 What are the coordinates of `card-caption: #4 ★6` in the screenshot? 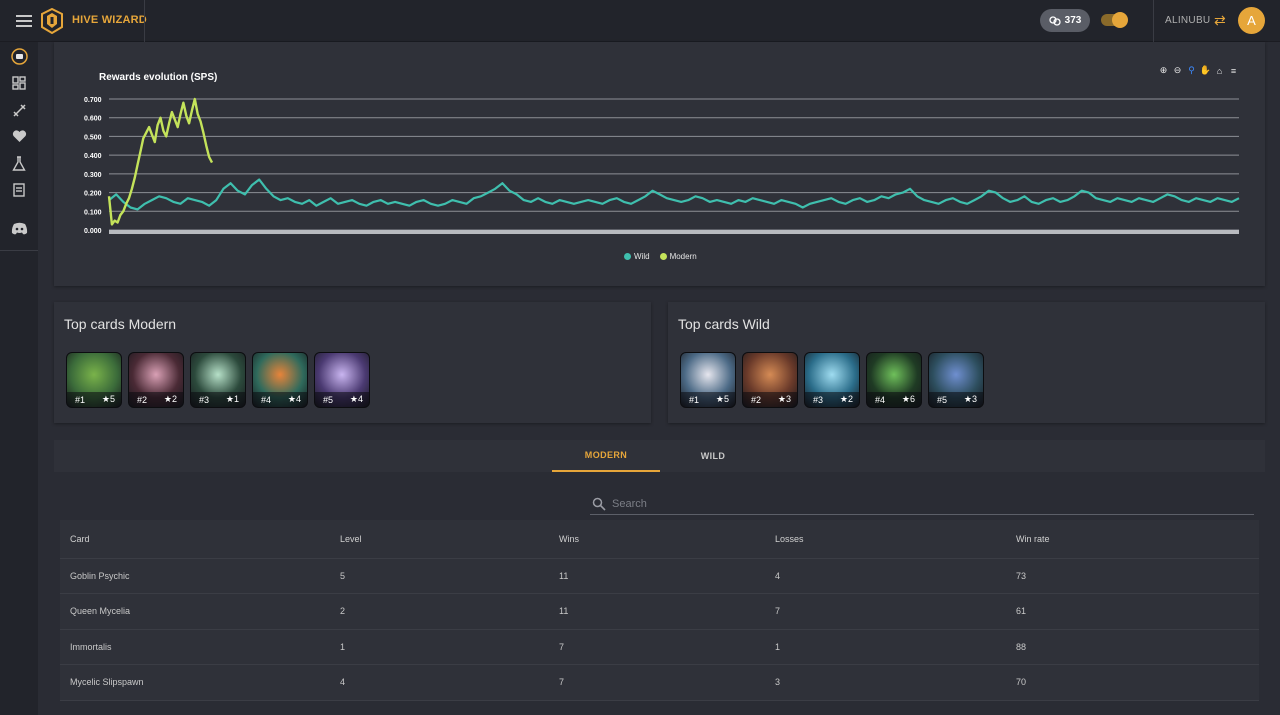 It's located at (894, 399).